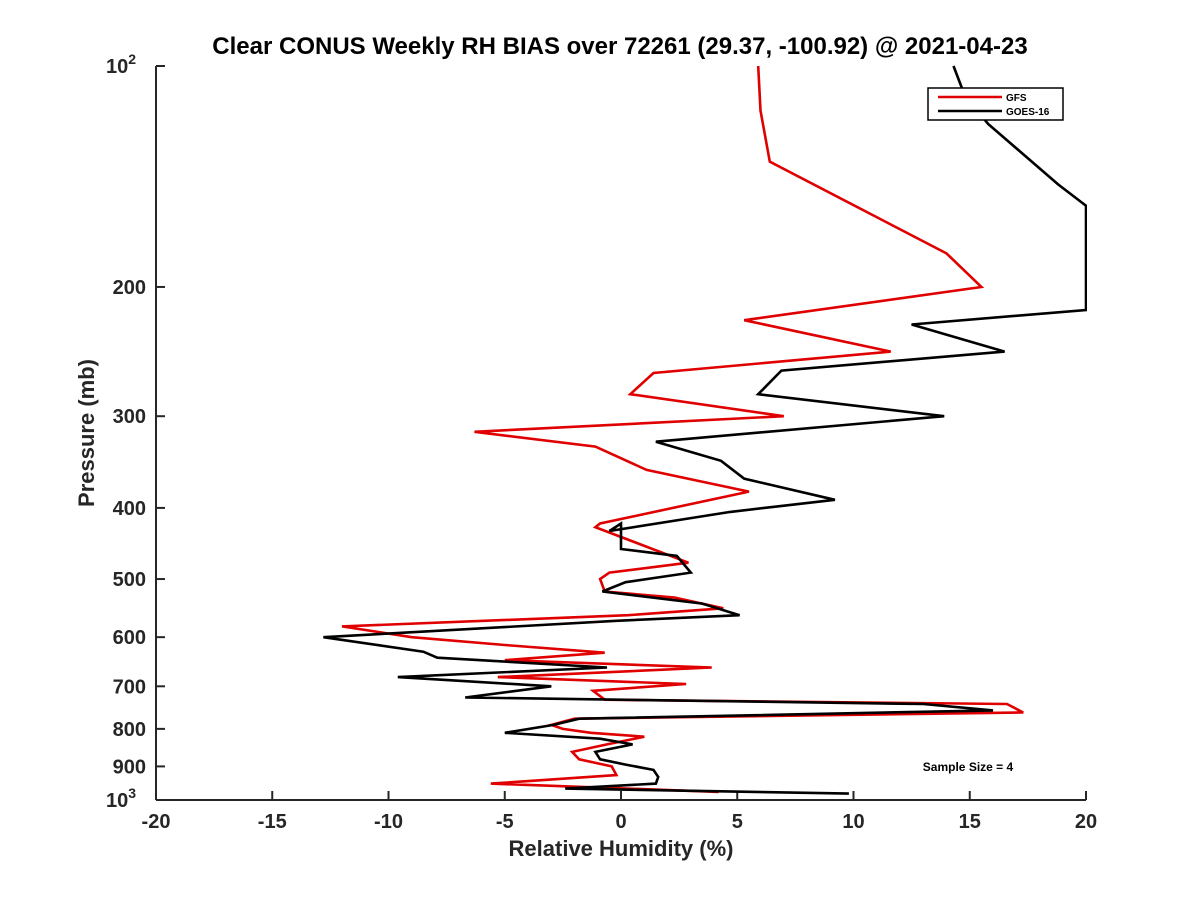 This screenshot has height=900, width=1200. I want to click on y-tick-label: 700, so click(129, 687).